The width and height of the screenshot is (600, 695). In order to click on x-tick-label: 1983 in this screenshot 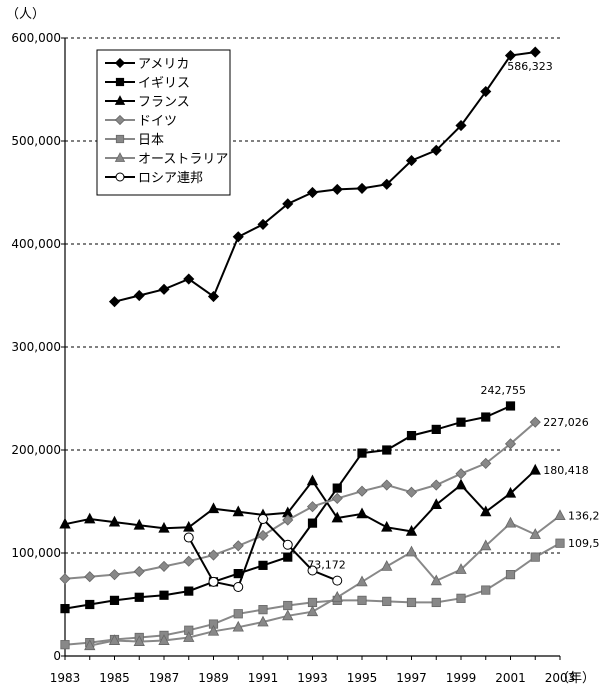, I will do `click(65, 678)`.